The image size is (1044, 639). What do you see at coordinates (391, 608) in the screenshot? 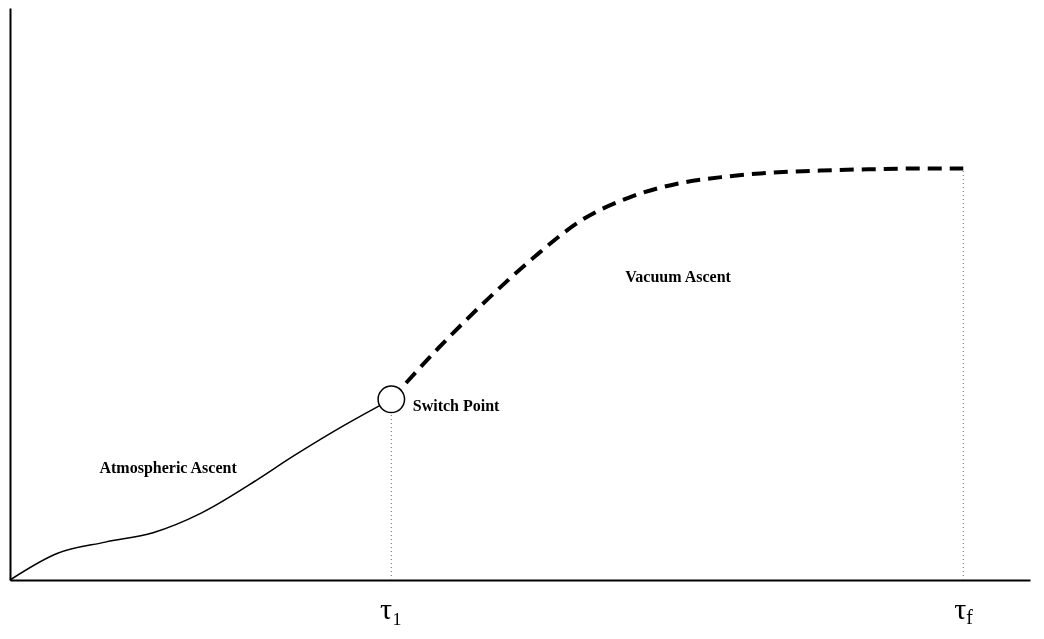
I see `x-tick-label: τ₁` at bounding box center [391, 608].